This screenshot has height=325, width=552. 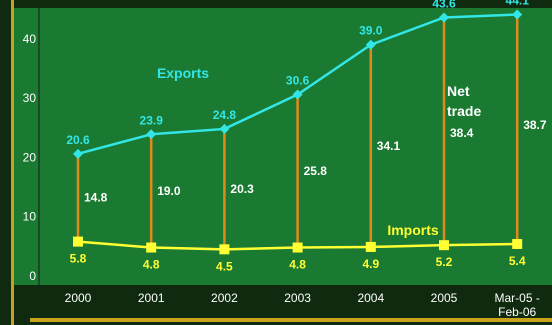 What do you see at coordinates (462, 133) in the screenshot?
I see `net-trade-data-label: 38.4` at bounding box center [462, 133].